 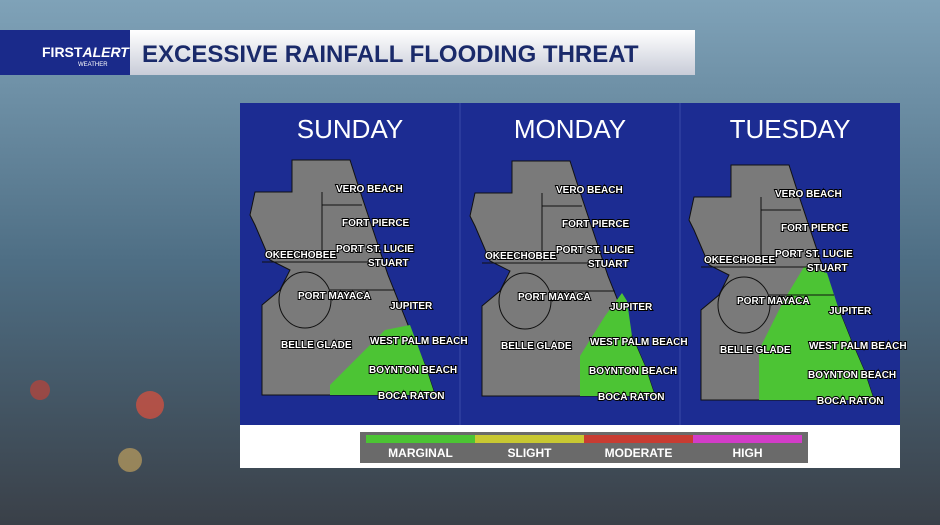 What do you see at coordinates (570, 129) in the screenshot?
I see `day-label: MONDAY` at bounding box center [570, 129].